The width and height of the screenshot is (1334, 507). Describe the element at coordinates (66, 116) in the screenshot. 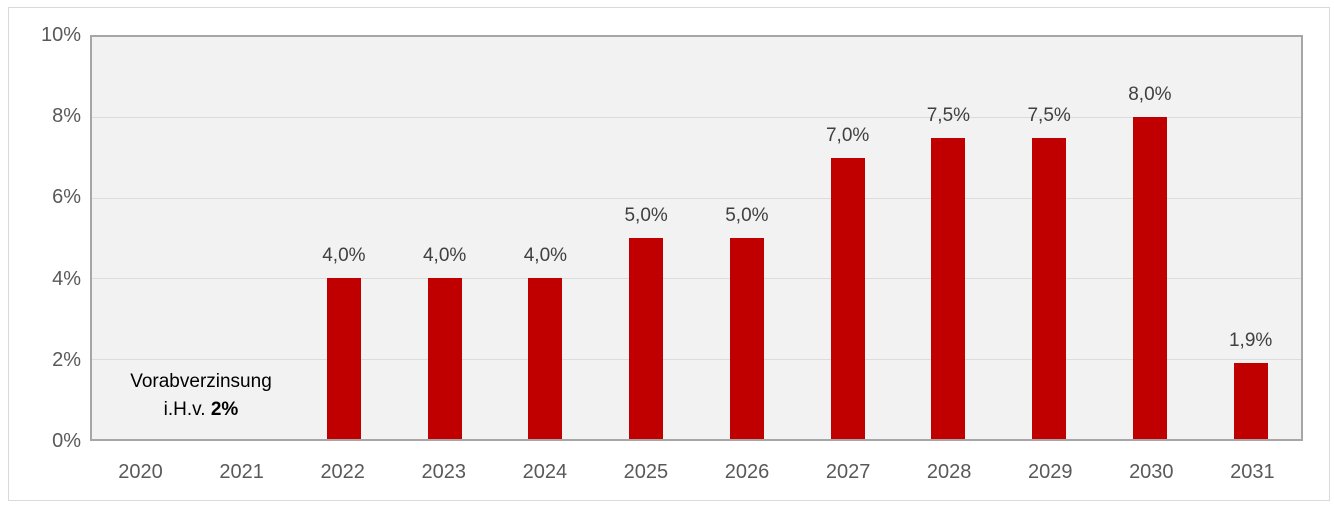

I see `y-tick-8%: 8%` at that location.